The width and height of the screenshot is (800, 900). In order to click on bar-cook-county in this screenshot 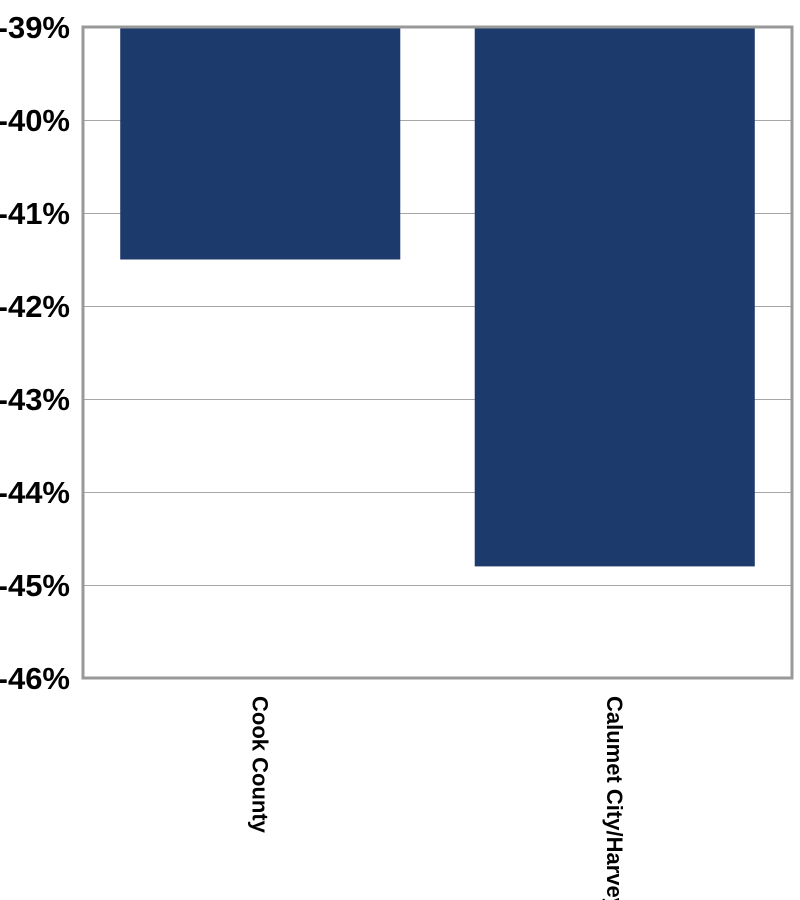, I will do `click(260, 143)`.